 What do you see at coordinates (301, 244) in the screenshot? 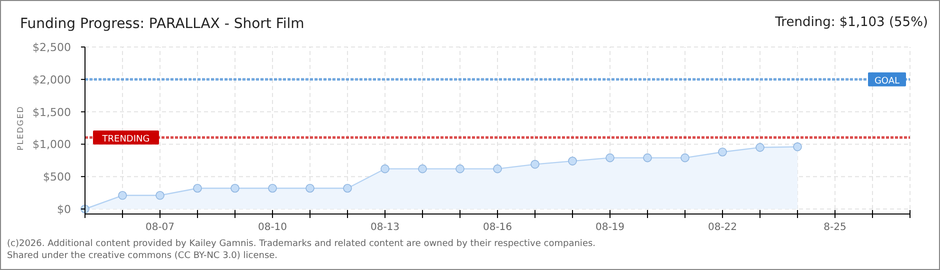
I see `text: (c)2026. Additional content provided by Kailey Gamnis. Trademarks and related content are owned by their respective companies.` at bounding box center [301, 244].